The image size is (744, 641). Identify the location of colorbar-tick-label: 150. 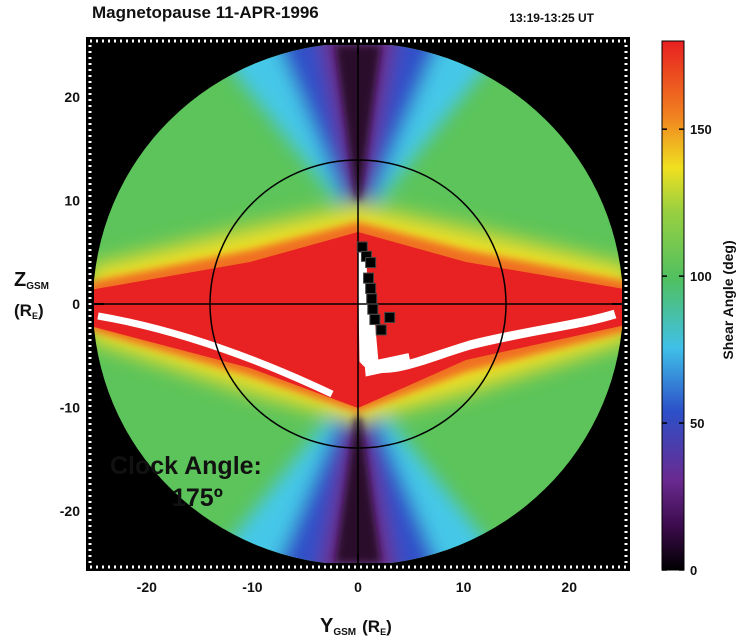
(701, 129).